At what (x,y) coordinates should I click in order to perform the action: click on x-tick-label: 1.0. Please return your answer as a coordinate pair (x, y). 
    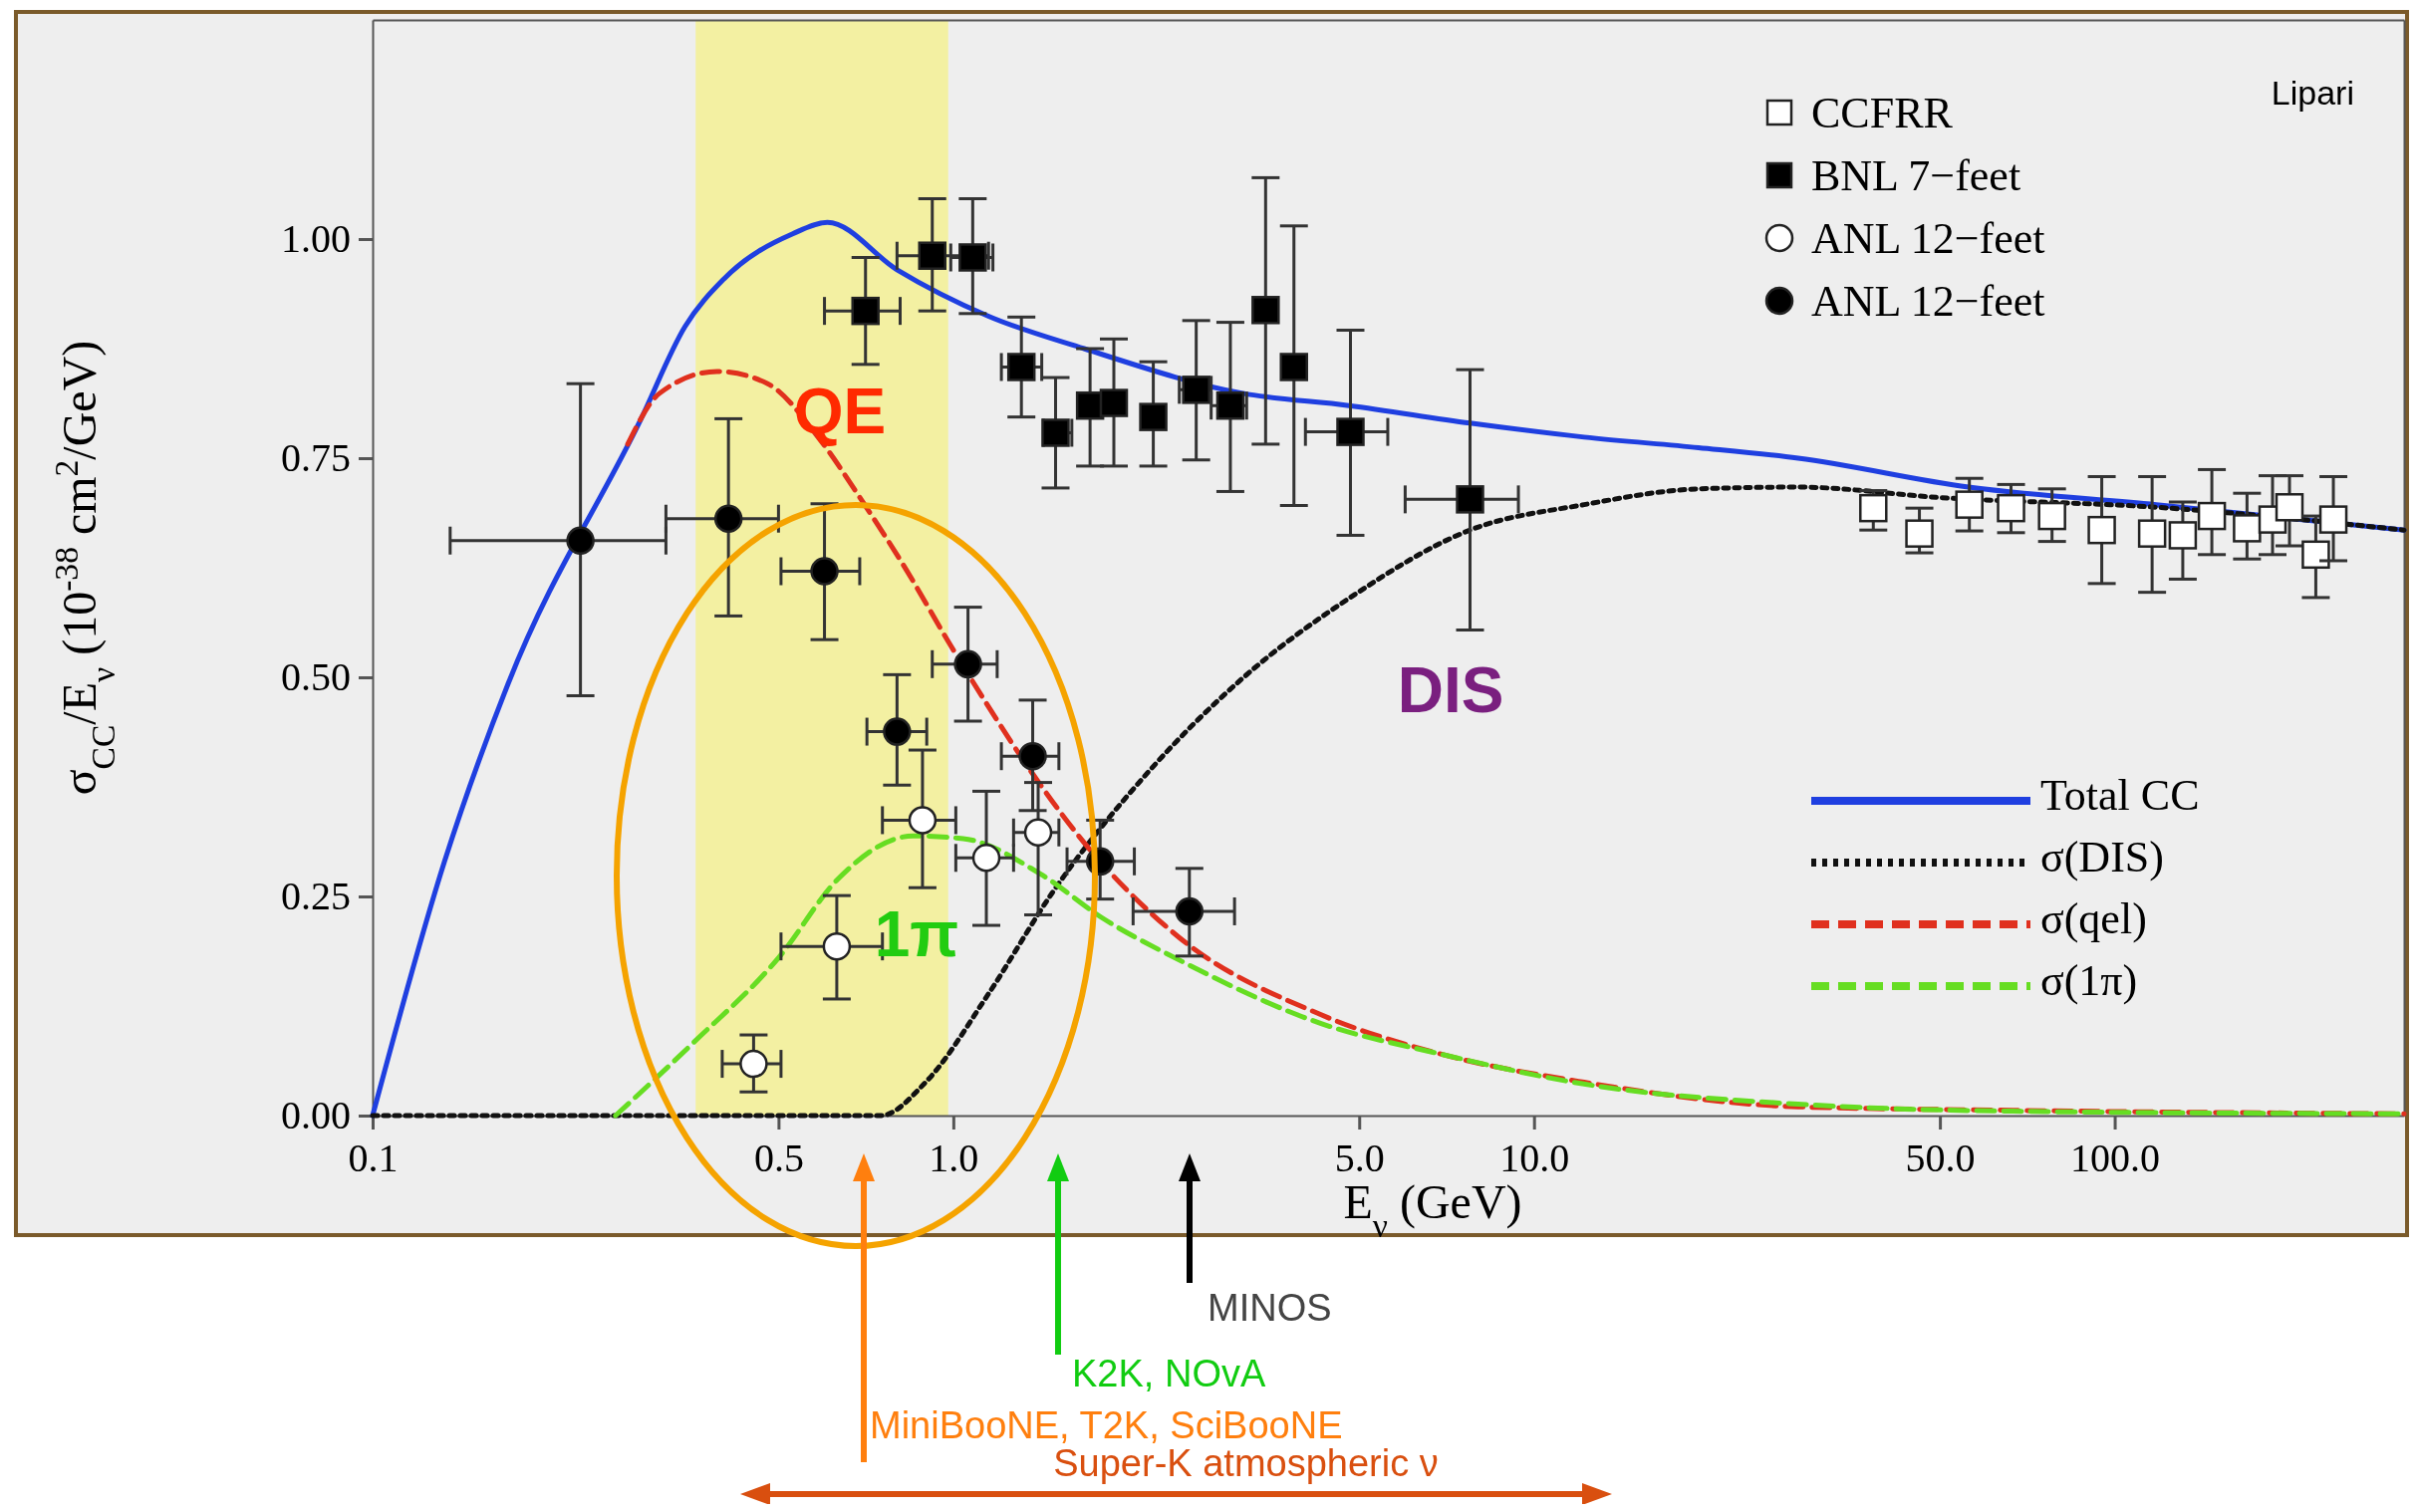
    Looking at the image, I should click on (954, 1158).